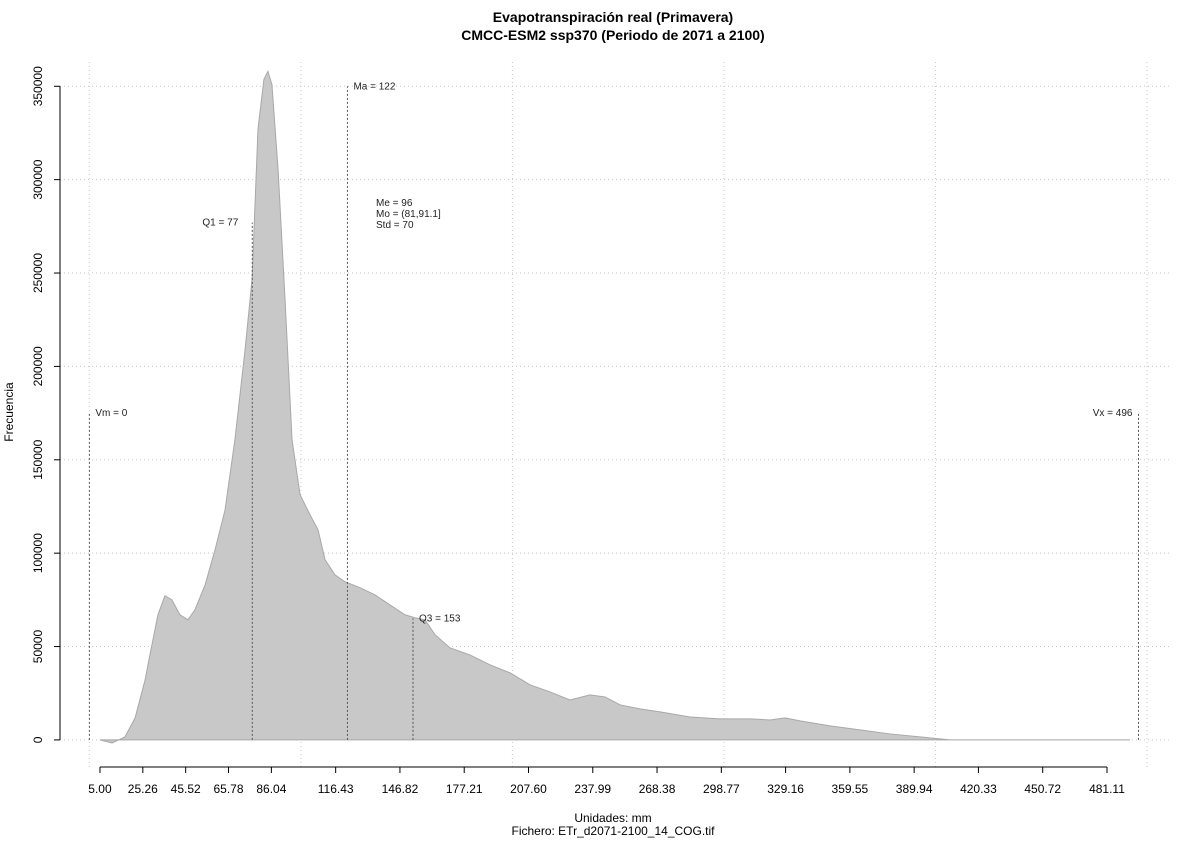  What do you see at coordinates (612, 818) in the screenshot?
I see `x-axis-label: Unidades: mm` at bounding box center [612, 818].